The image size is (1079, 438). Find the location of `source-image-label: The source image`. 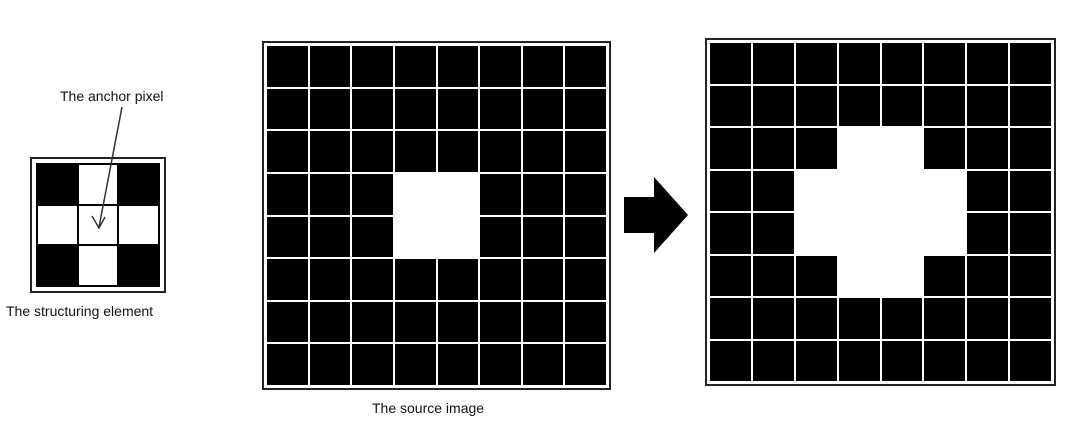

source-image-label: The source image is located at coordinates (428, 408).